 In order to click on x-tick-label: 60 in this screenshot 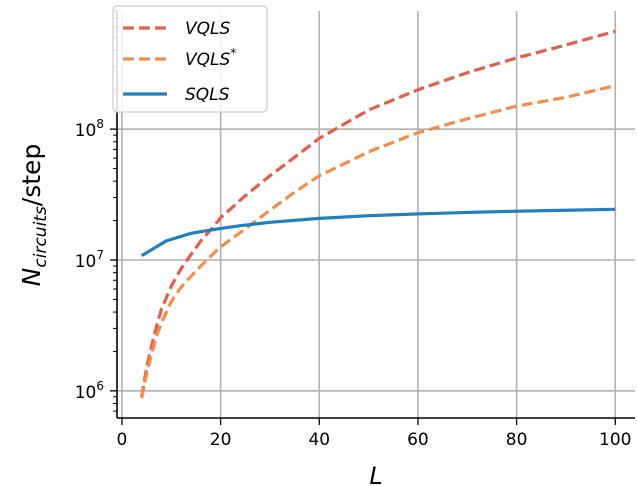, I will do `click(418, 440)`.